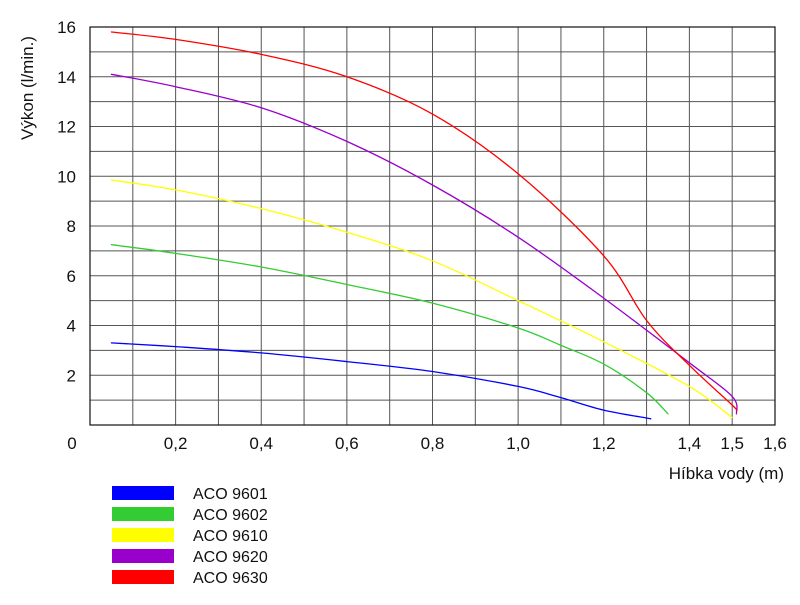 This screenshot has width=800, height=605. Describe the element at coordinates (176, 443) in the screenshot. I see `x-tick-label: 0,2` at that location.